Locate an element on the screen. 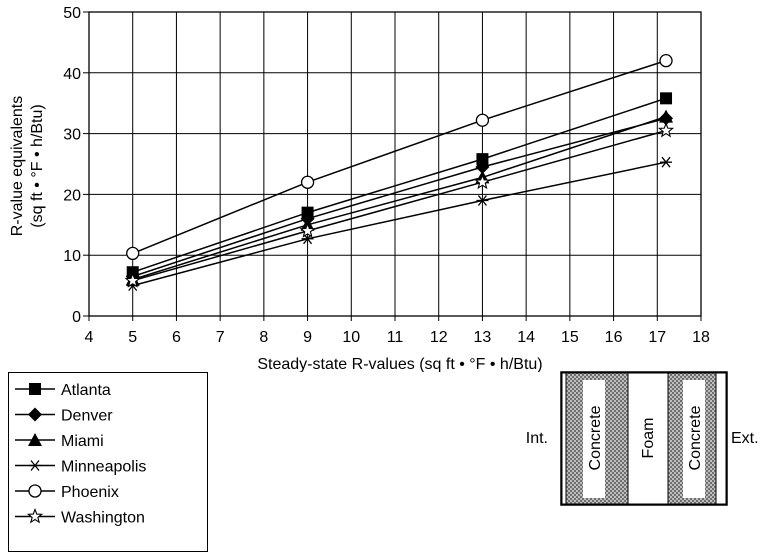 Image resolution: width=771 pixels, height=554 pixels. foam-label: Foam is located at coordinates (648, 438).